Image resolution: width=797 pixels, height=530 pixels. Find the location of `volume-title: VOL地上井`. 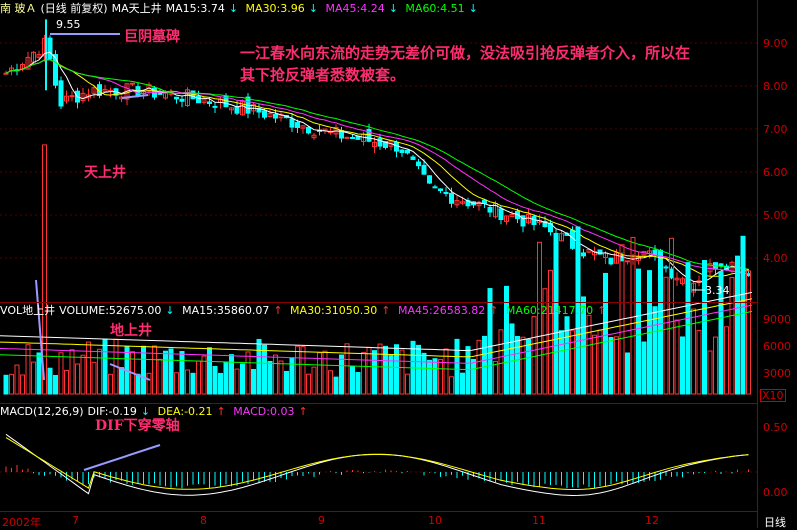

volume-title: VOL地上井 is located at coordinates (28, 310).